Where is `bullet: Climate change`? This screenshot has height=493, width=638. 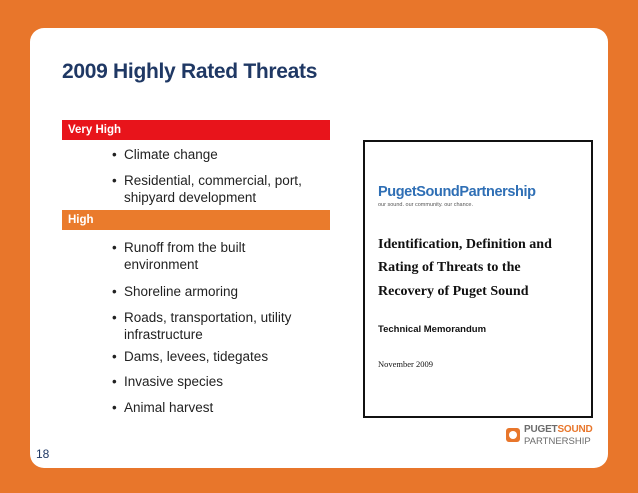
bullet: Climate change is located at coordinates (215, 154).